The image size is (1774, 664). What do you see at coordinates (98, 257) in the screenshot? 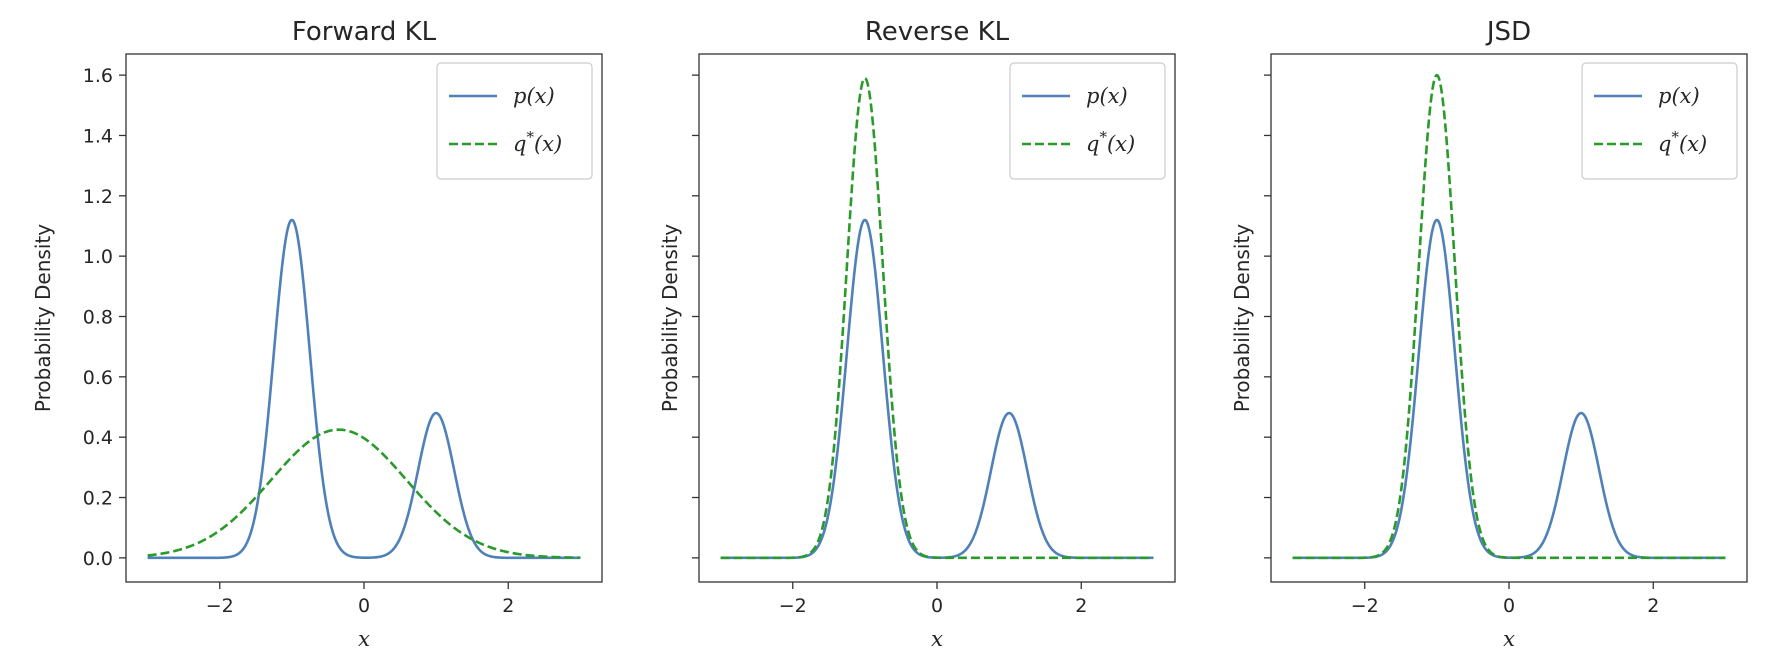
I see `y-tick-label: 1.0` at bounding box center [98, 257].